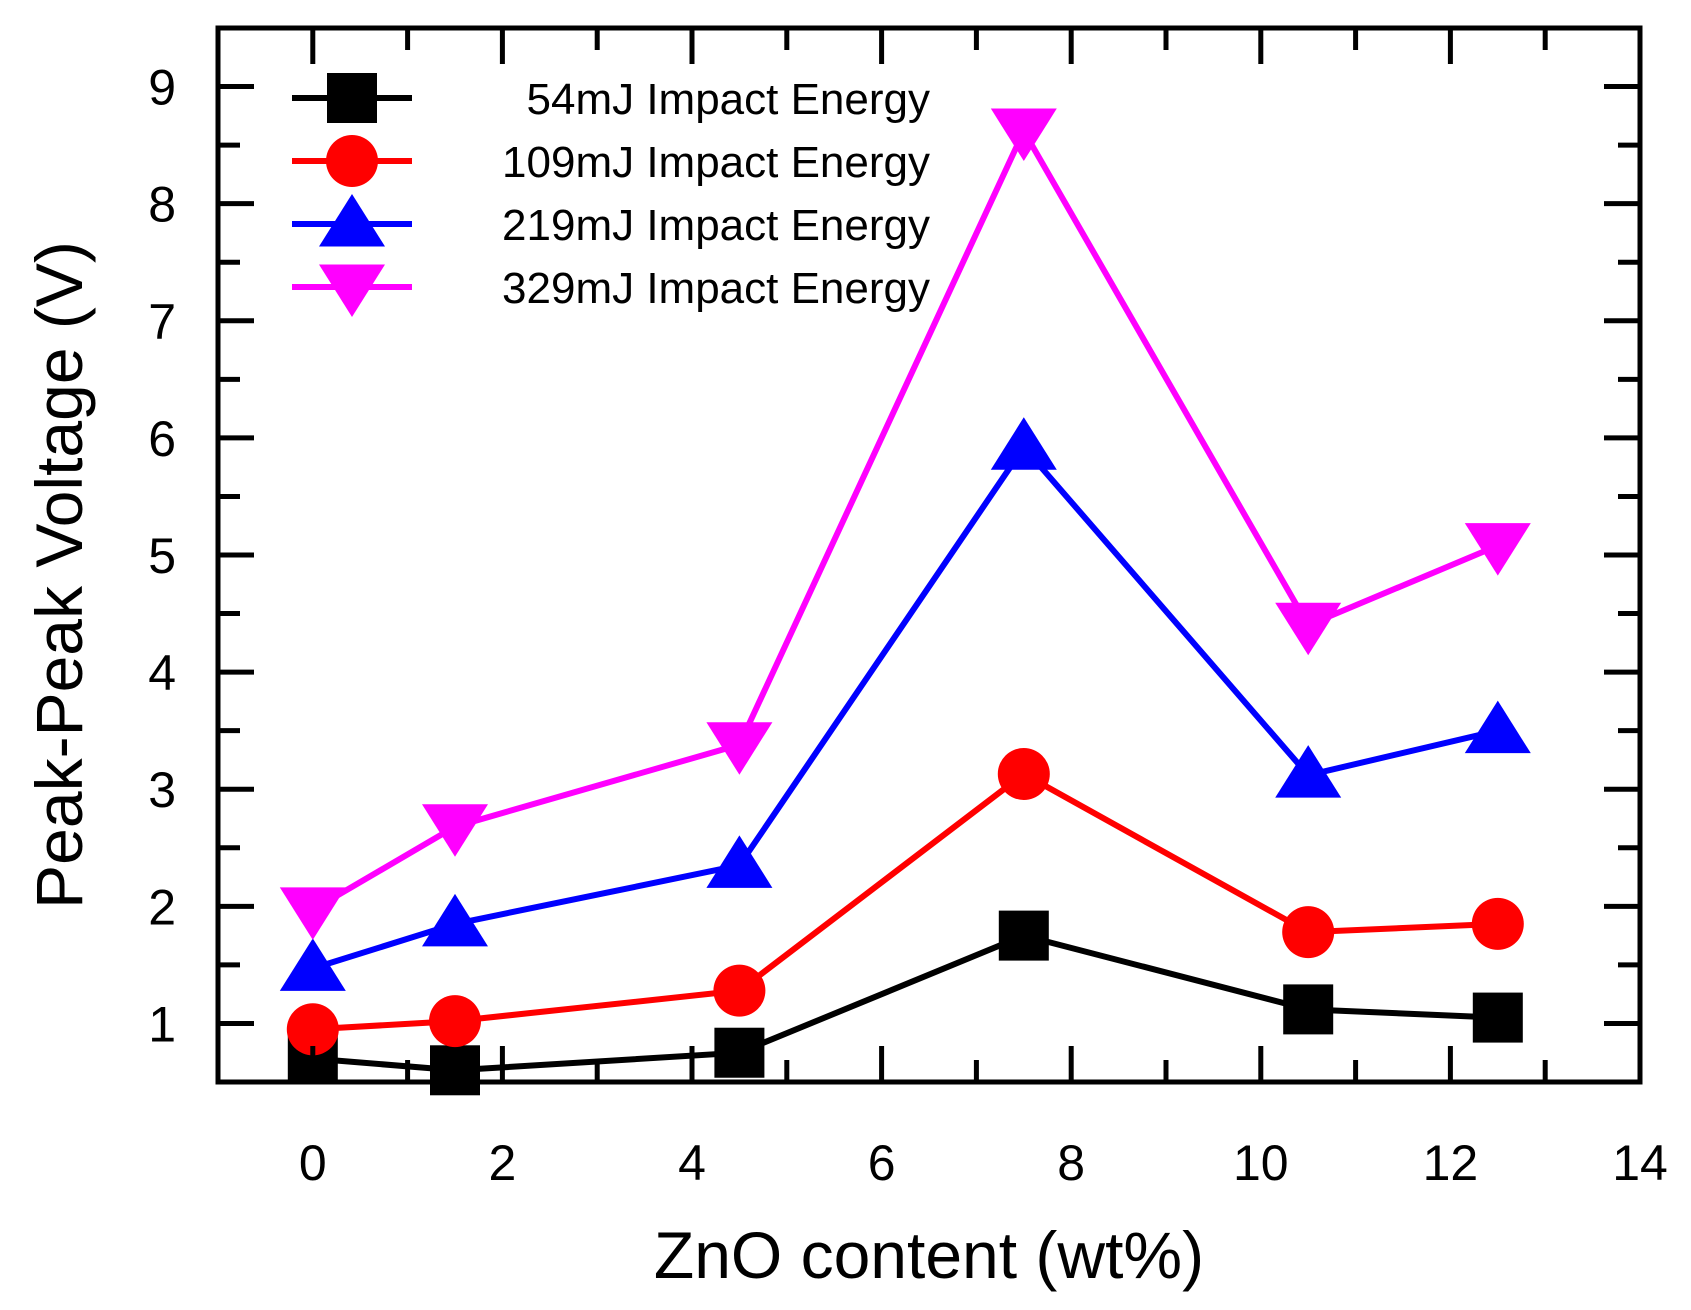 This screenshot has height=1310, width=1691. What do you see at coordinates (692, 1163) in the screenshot?
I see `x-tick-label: 4` at bounding box center [692, 1163].